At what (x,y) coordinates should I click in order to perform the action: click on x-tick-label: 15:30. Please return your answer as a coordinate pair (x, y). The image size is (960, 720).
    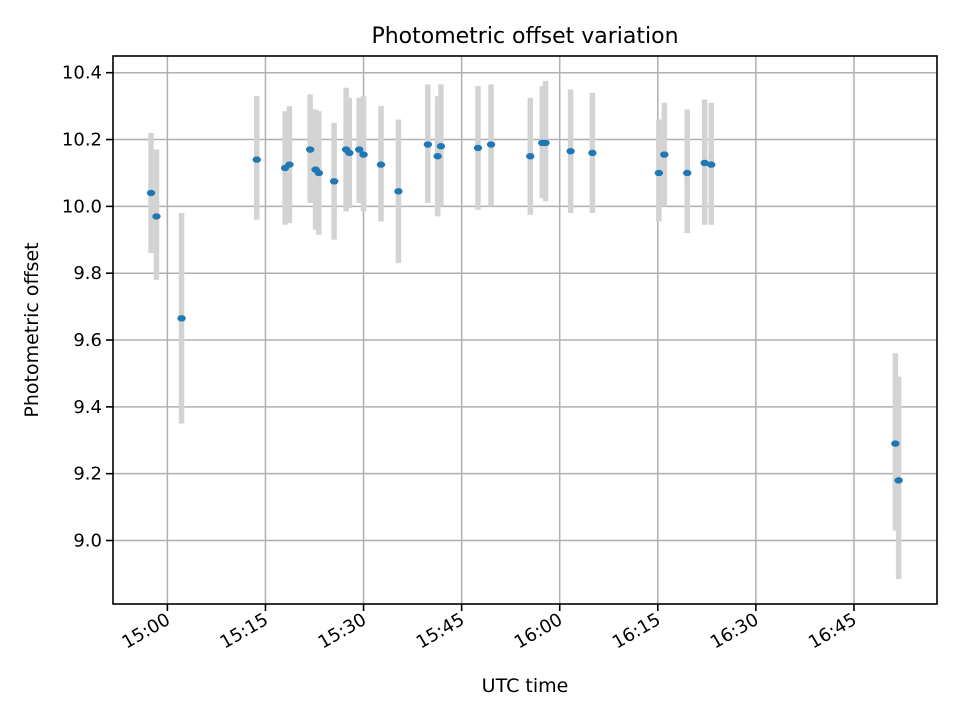
    Looking at the image, I should click on (342, 631).